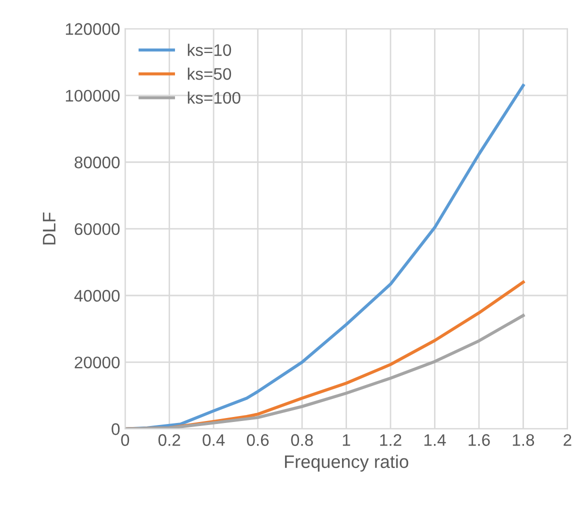 This screenshot has height=523, width=582. What do you see at coordinates (169, 440) in the screenshot?
I see `x-tick-label: 0.2` at bounding box center [169, 440].